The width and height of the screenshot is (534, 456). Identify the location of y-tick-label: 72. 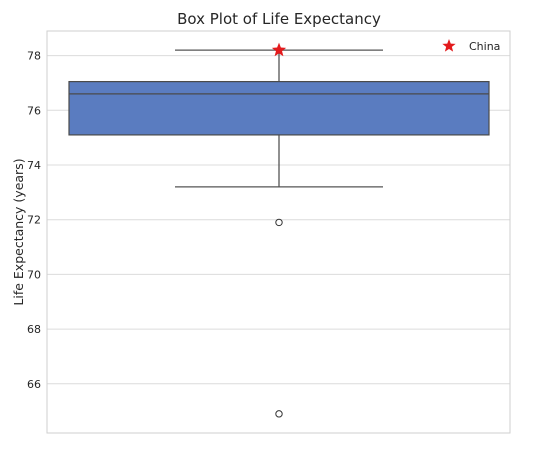
(34, 220).